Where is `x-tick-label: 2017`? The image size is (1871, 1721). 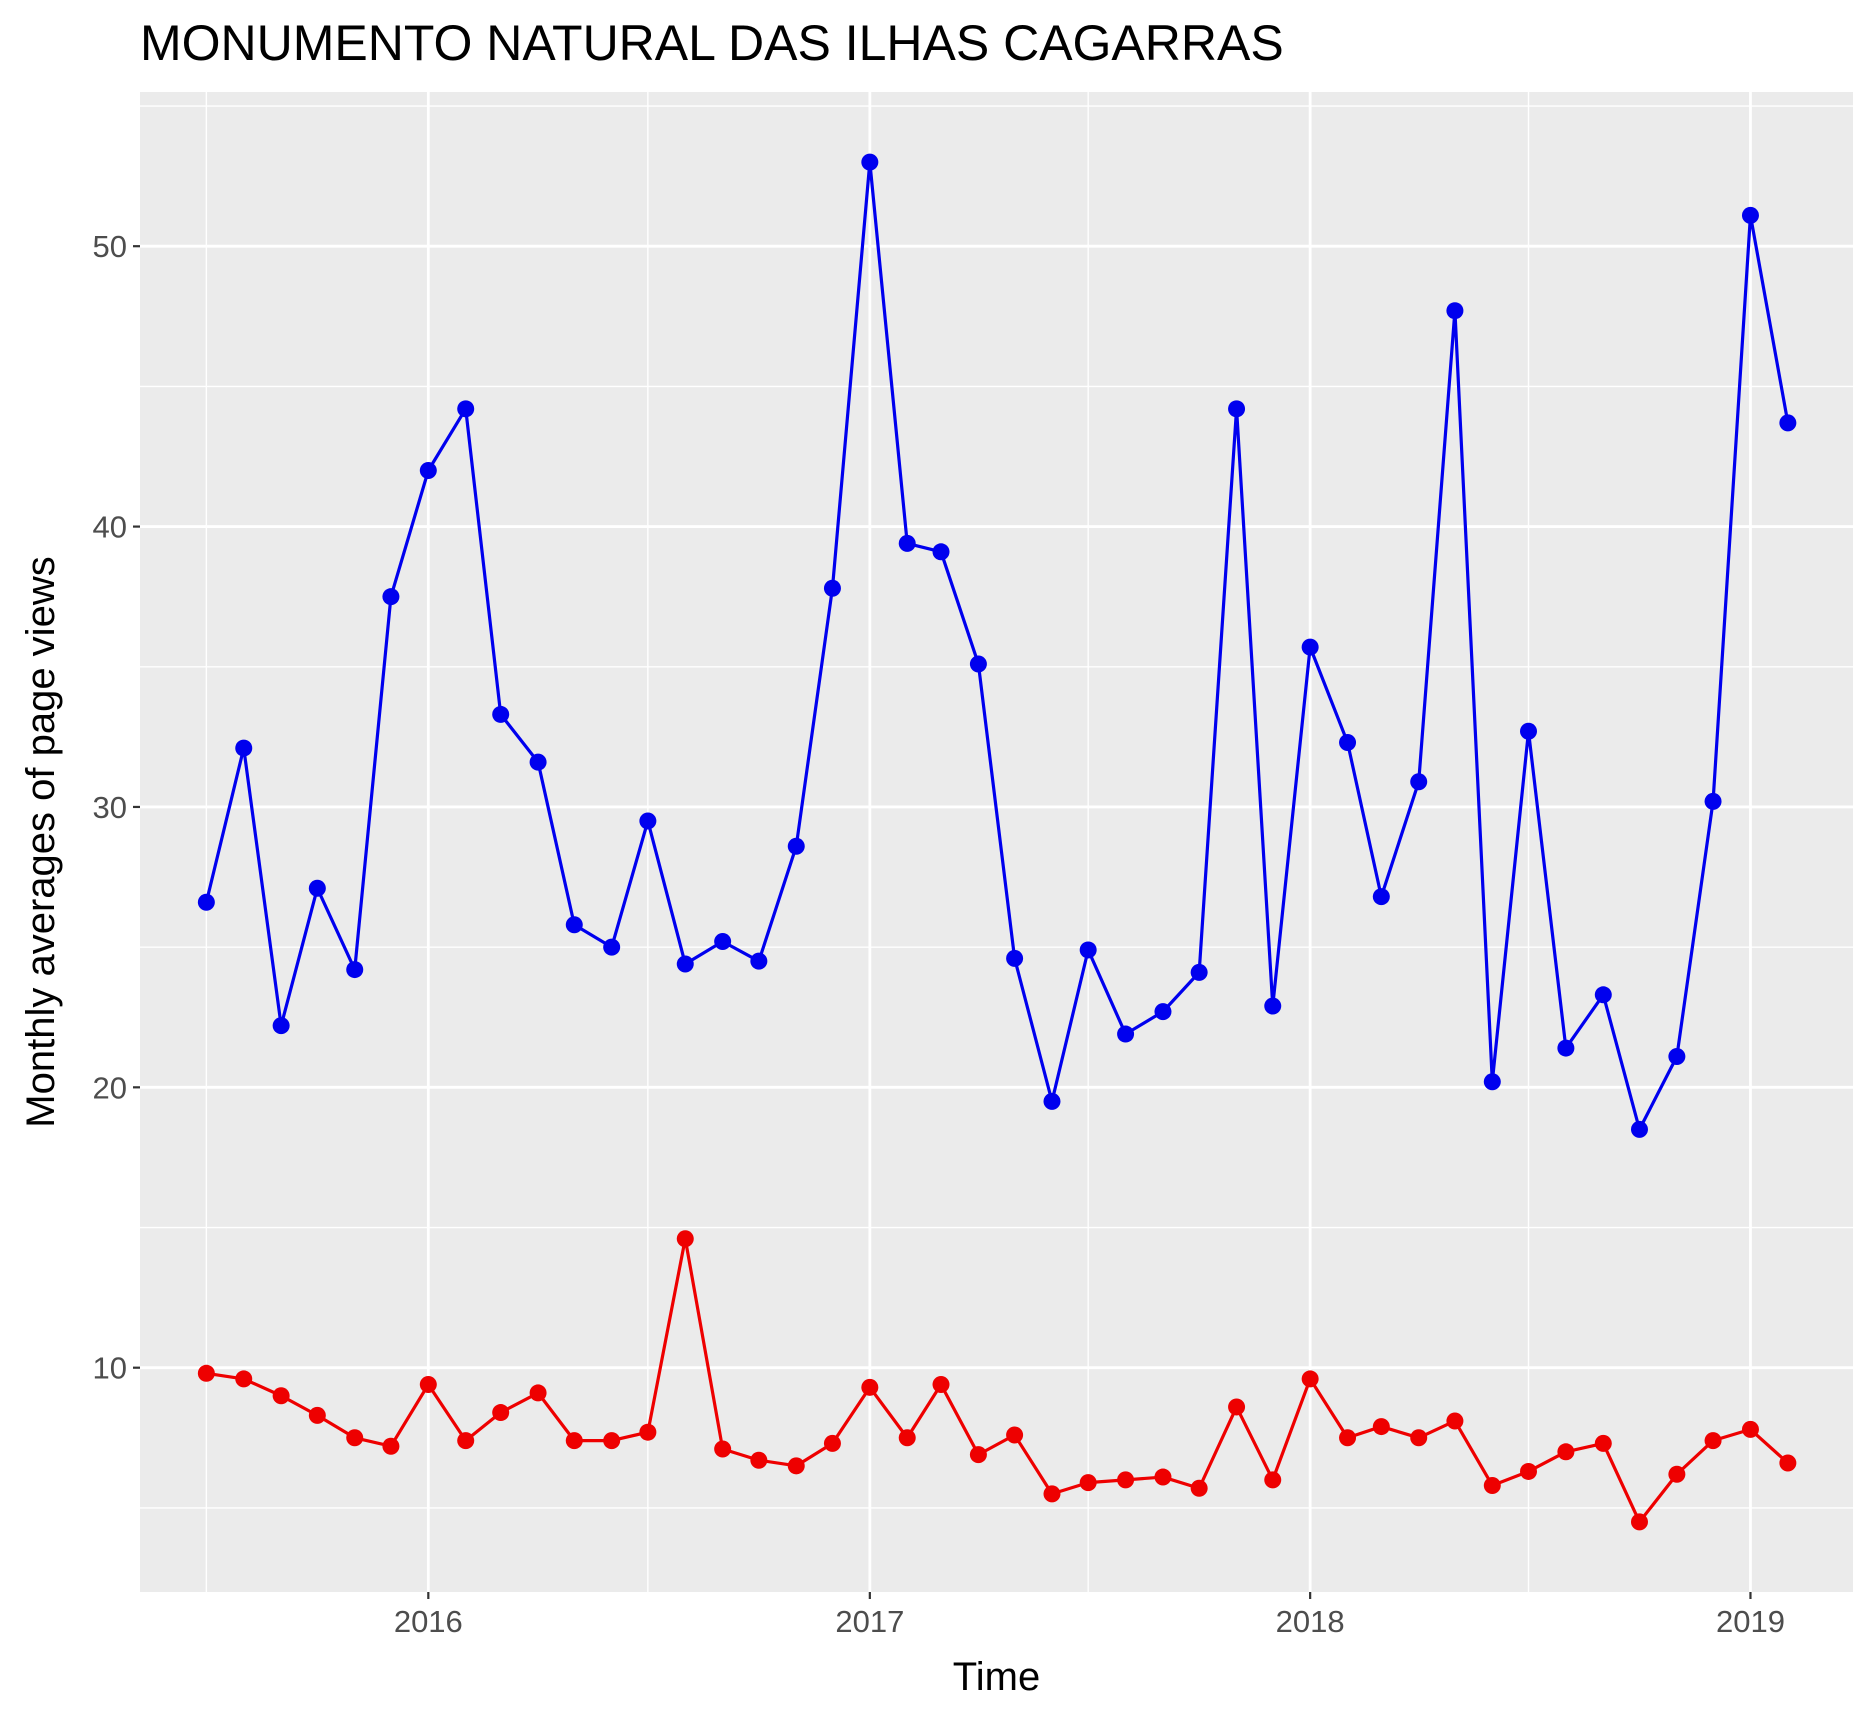 x-tick-label: 2017 is located at coordinates (869, 1621).